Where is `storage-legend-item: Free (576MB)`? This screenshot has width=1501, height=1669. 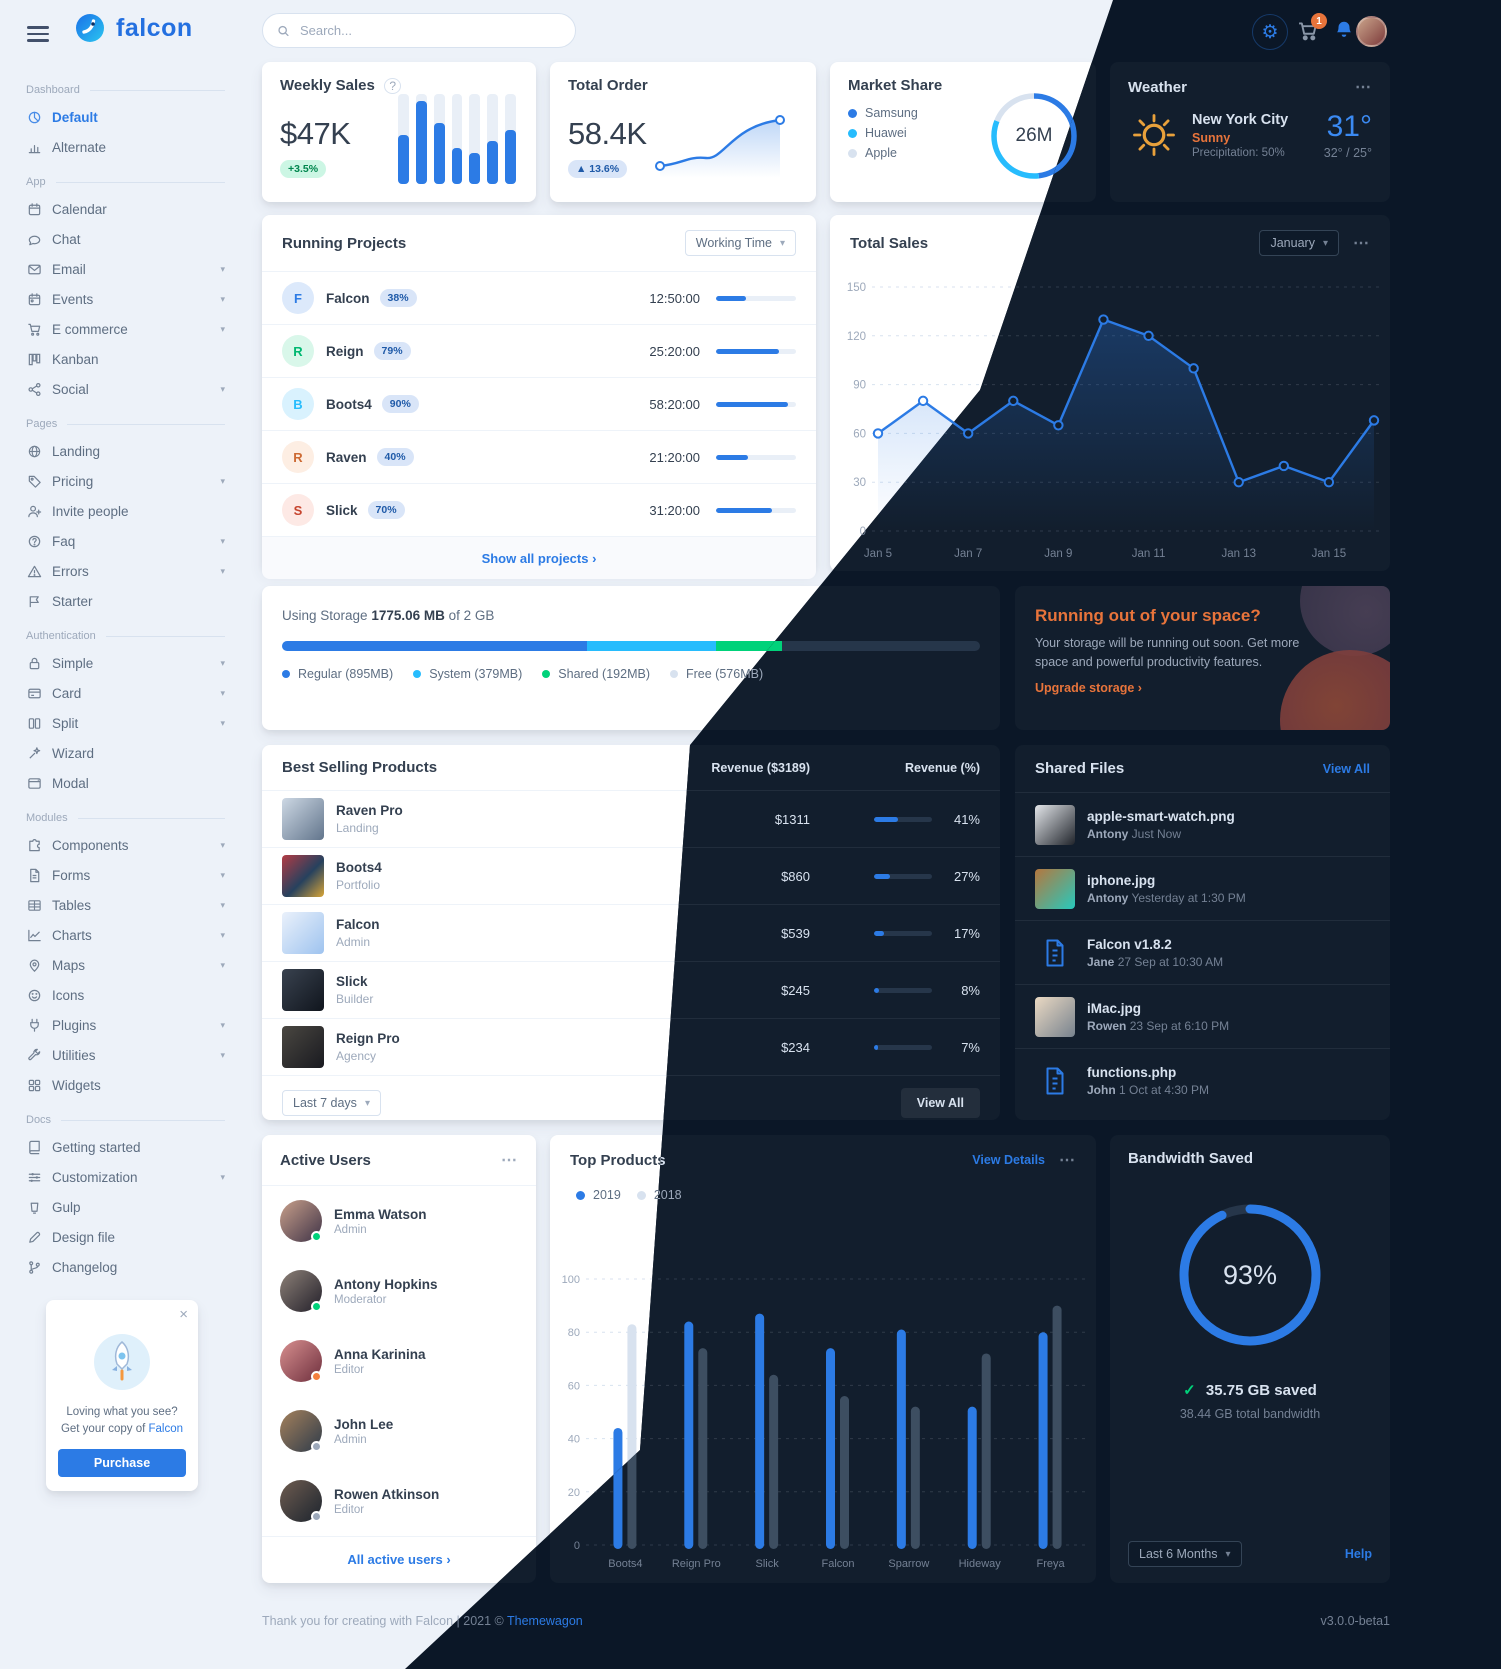
storage-legend-item: Free (576MB) is located at coordinates (716, 674).